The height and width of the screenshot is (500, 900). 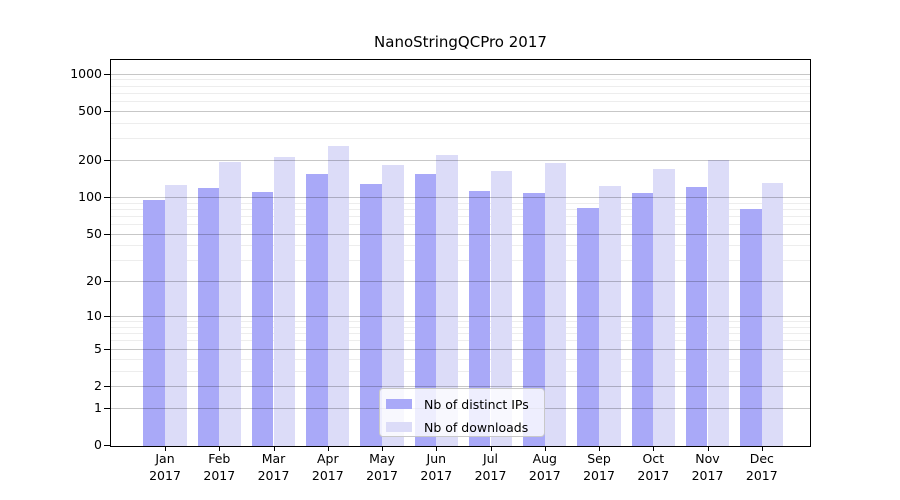 What do you see at coordinates (90, 159) in the screenshot?
I see `y-tick-label: 200` at bounding box center [90, 159].